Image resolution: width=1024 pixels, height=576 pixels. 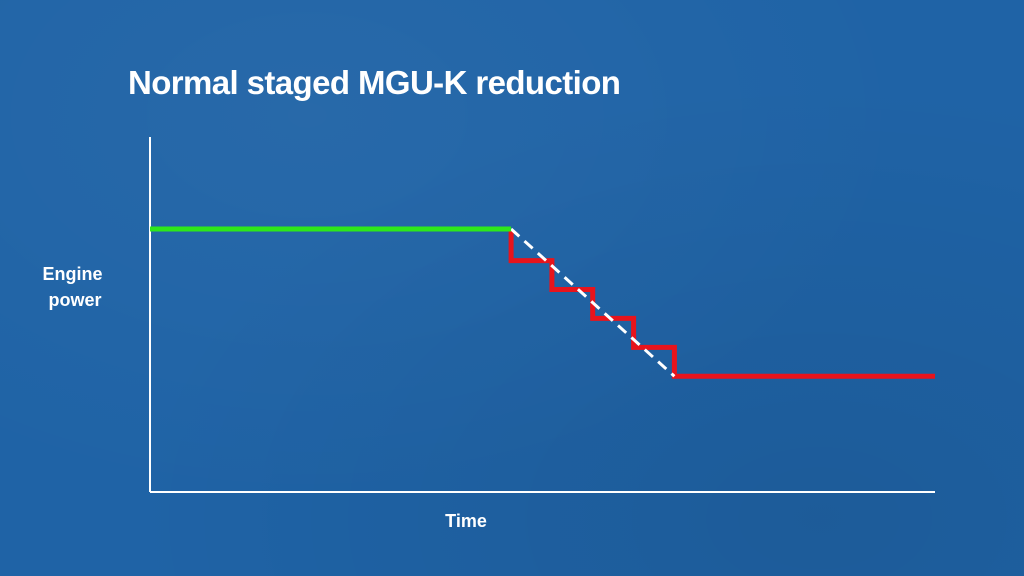 I want to click on series-line-staged-reduction, so click(x=721, y=304).